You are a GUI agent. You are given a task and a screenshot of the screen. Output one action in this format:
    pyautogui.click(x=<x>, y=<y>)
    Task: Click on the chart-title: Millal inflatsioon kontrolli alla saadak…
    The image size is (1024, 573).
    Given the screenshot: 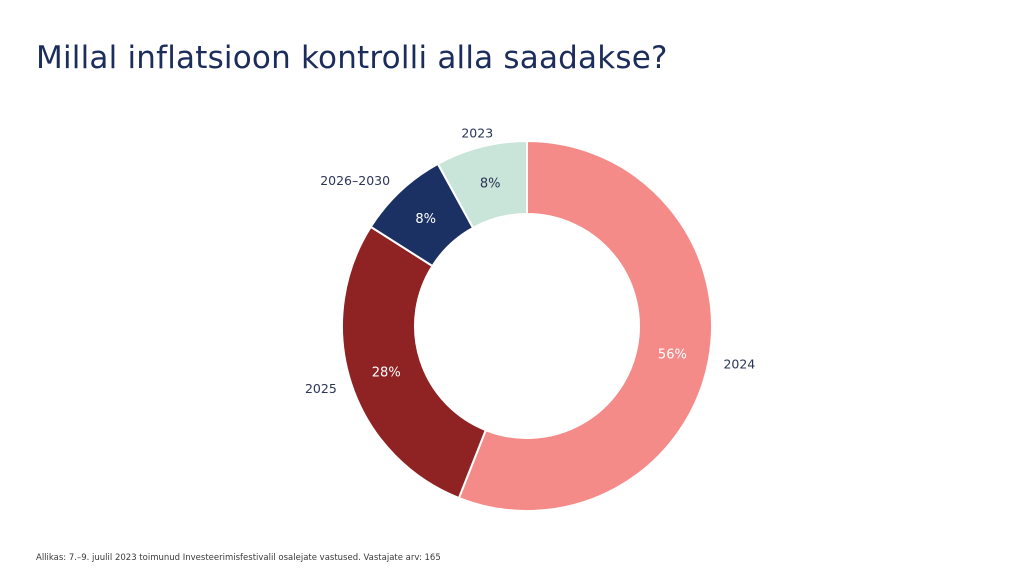 What is the action you would take?
    pyautogui.click(x=352, y=58)
    